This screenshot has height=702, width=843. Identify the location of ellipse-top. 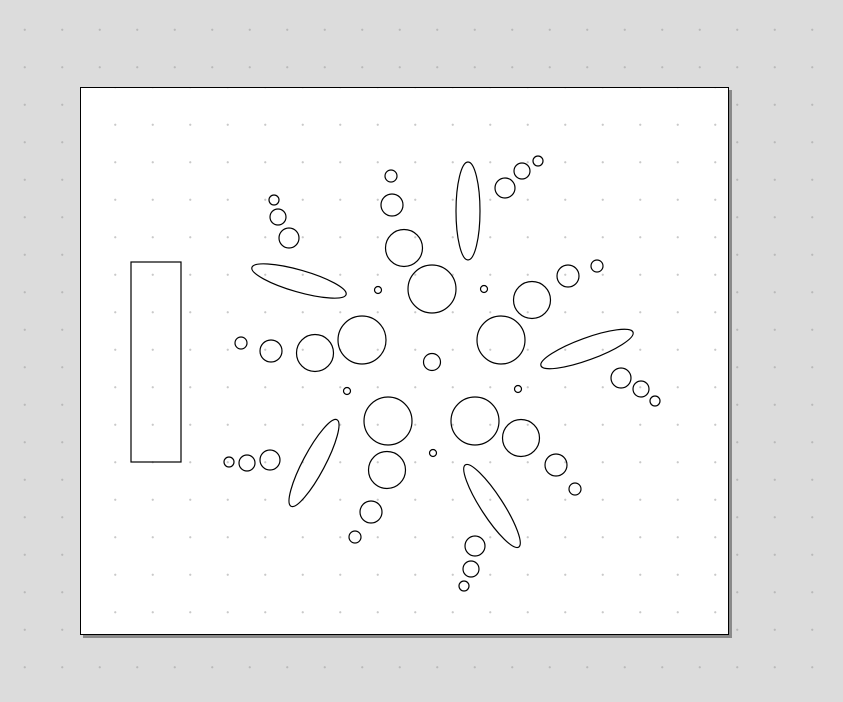
(468, 211).